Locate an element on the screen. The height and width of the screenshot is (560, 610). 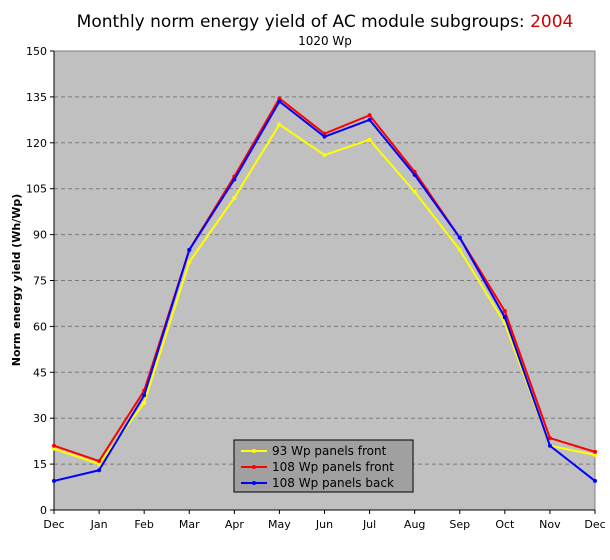
y-tick-label: 105 is located at coordinates (36, 189).